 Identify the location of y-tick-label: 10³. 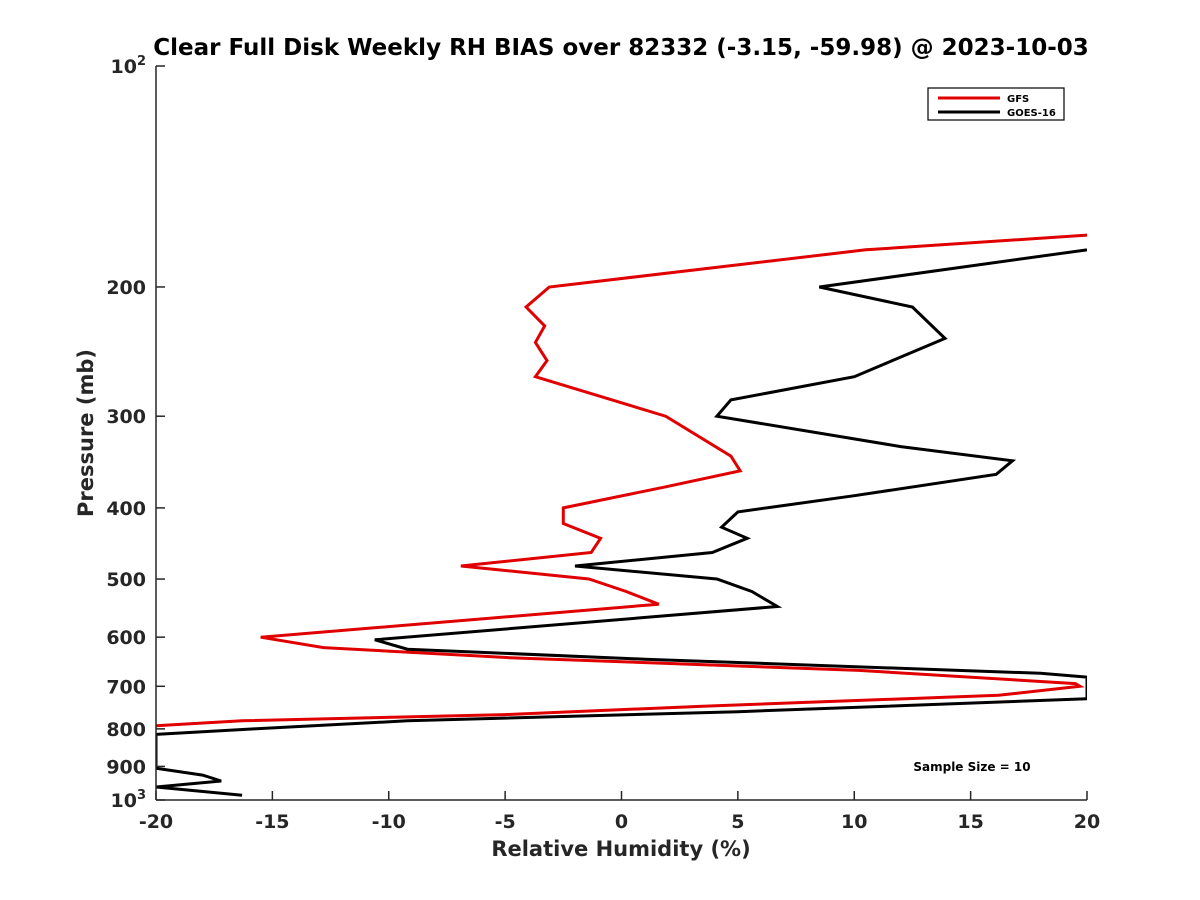
(129, 800).